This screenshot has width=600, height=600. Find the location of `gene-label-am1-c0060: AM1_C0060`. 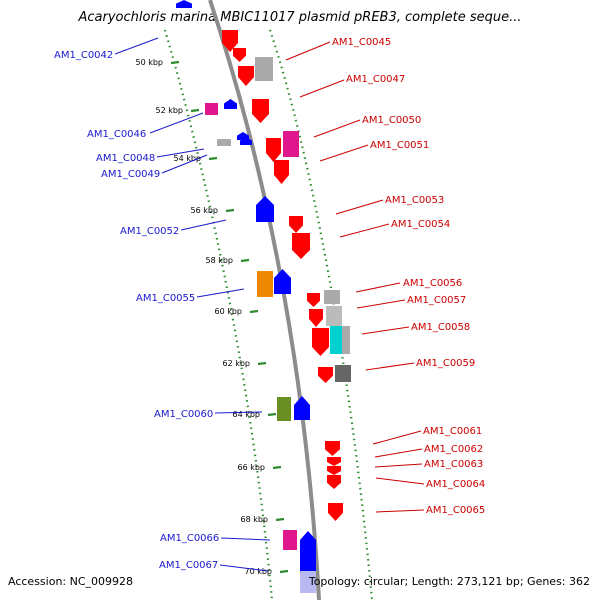

gene-label-am1-c0060: AM1_C0060 is located at coordinates (183, 414).